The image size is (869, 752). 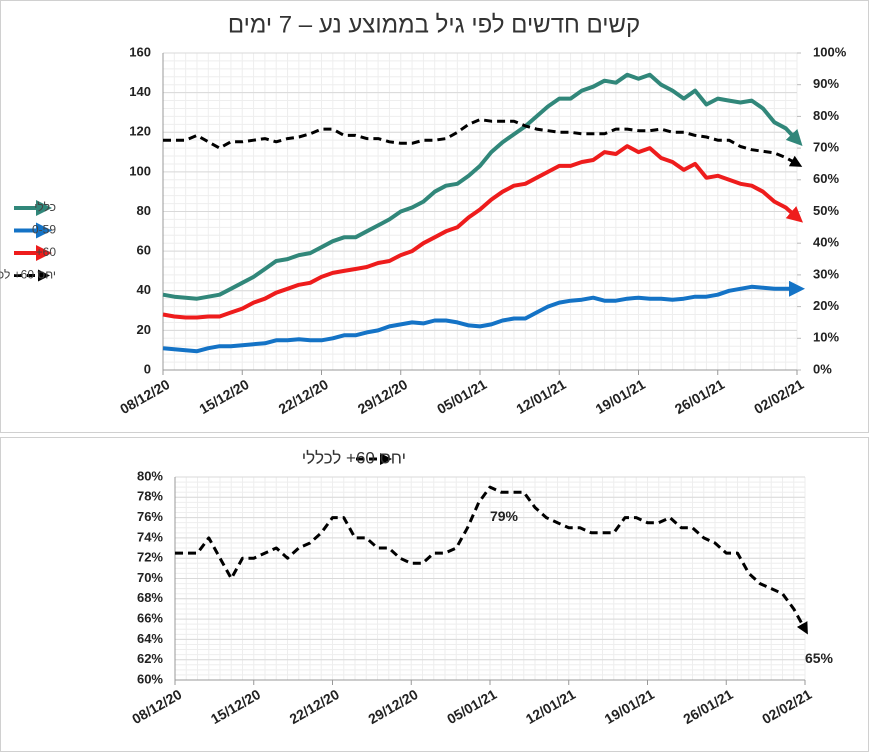 I want to click on y-tick-label: 62%, so click(x=150, y=658).